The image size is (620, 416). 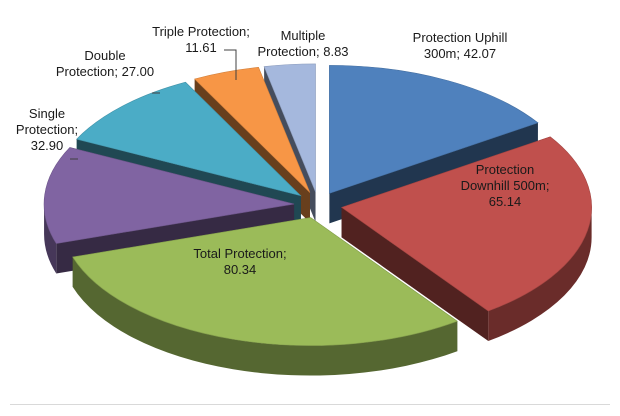 What do you see at coordinates (189, 139) in the screenshot?
I see `pie-slice-4-top` at bounding box center [189, 139].